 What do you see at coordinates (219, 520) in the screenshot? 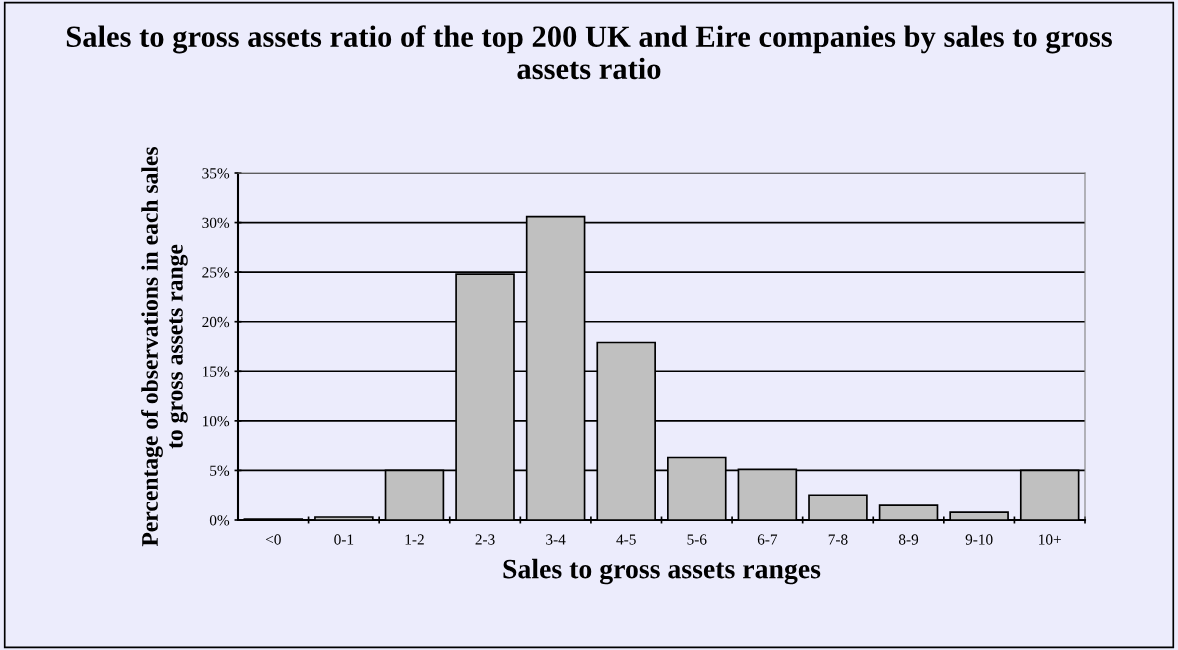
I see `y-tick-label: 0%` at bounding box center [219, 520].